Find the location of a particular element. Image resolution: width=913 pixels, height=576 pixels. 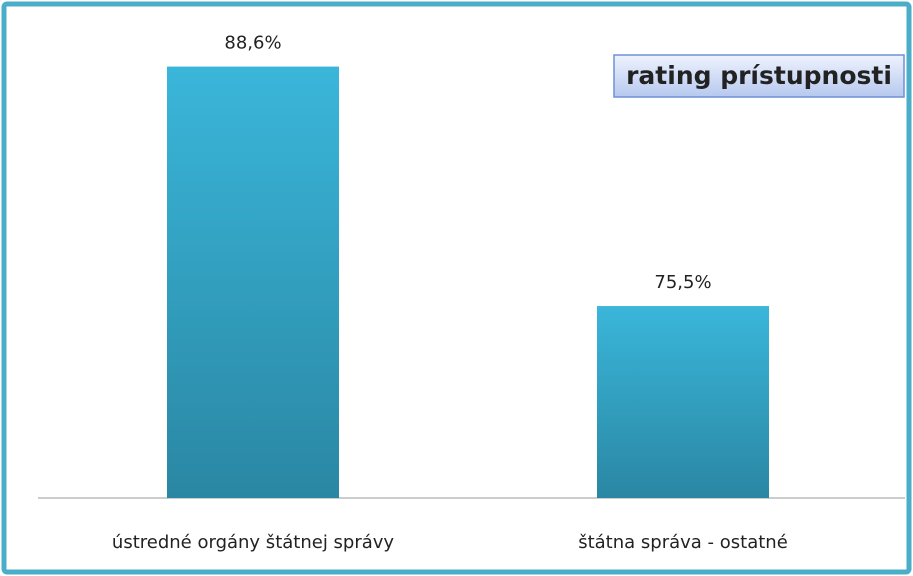

data-label: 88,6% is located at coordinates (252, 43).